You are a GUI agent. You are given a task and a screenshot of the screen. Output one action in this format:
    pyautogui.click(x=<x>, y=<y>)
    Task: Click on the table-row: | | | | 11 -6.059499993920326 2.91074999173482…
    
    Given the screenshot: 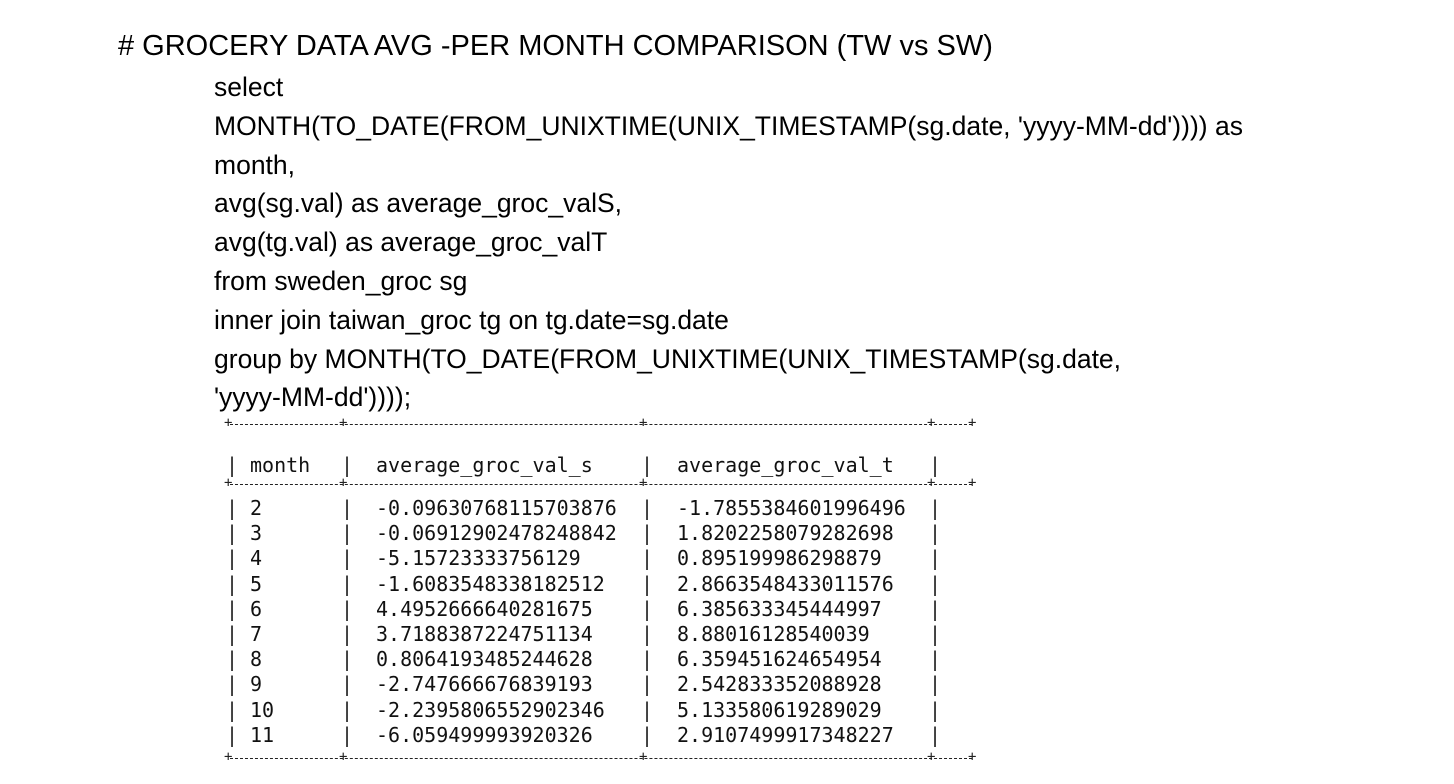 What is the action you would take?
    pyautogui.click(x=584, y=734)
    